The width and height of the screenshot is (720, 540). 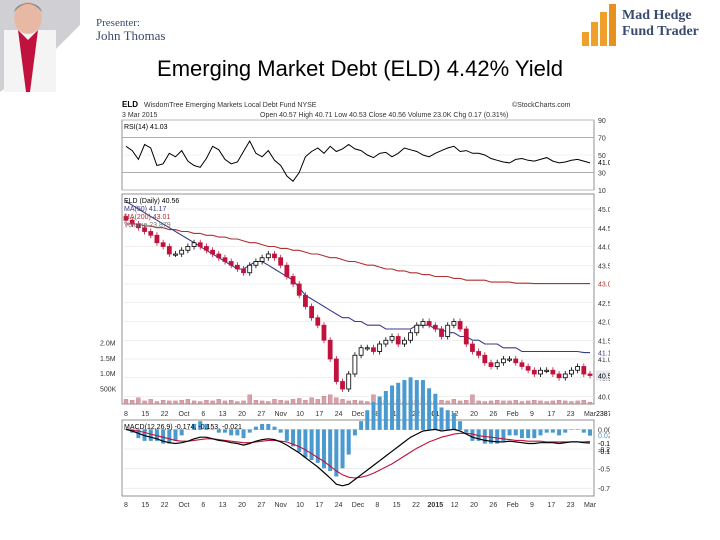 I want to click on macd-x-label: 13, so click(x=223, y=505).